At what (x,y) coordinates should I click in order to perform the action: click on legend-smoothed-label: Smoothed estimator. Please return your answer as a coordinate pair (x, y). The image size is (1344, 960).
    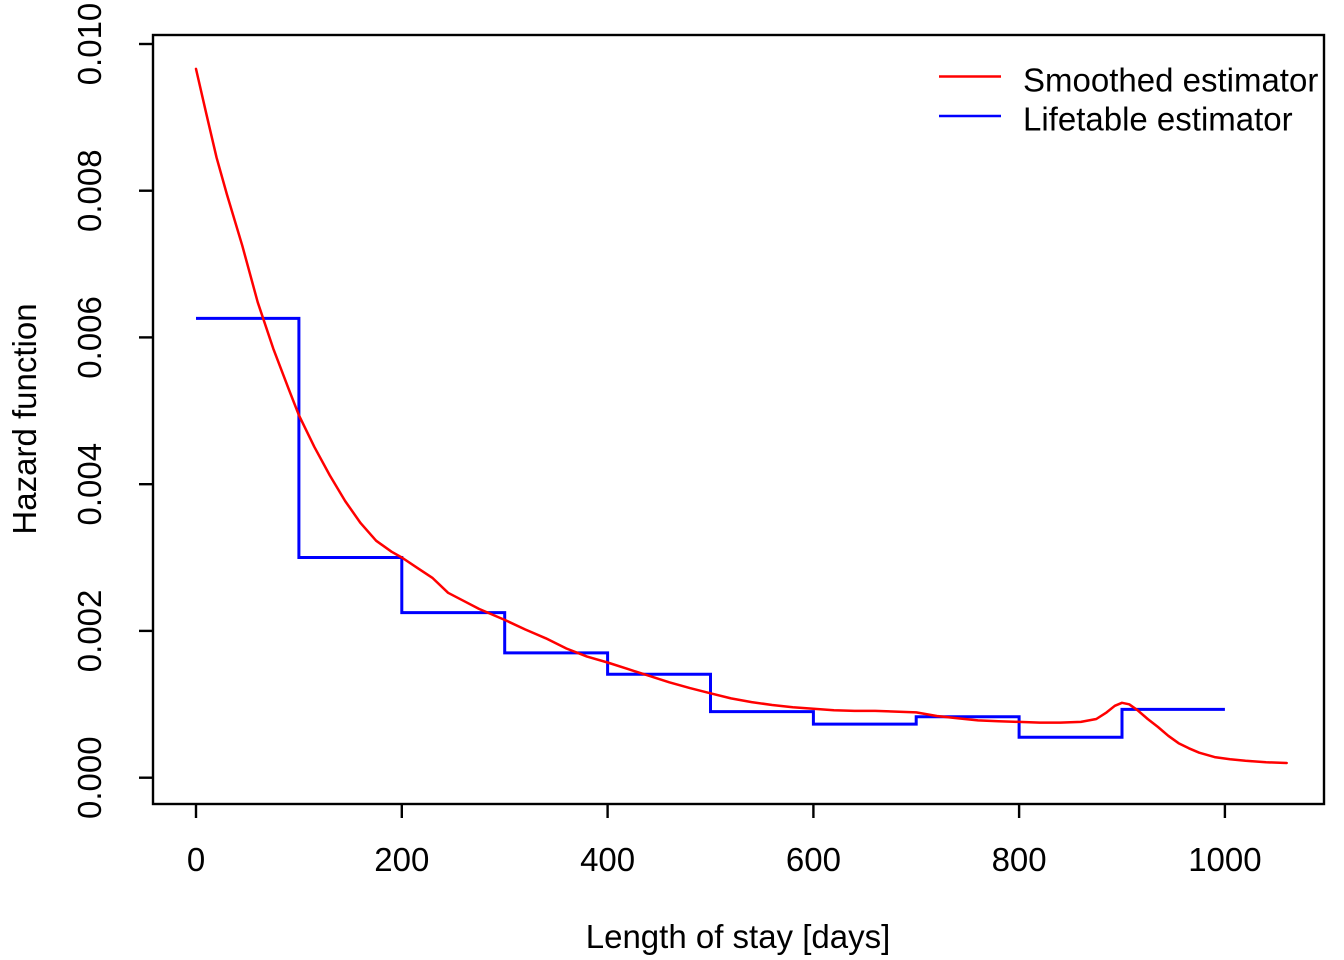
    Looking at the image, I should click on (1170, 80).